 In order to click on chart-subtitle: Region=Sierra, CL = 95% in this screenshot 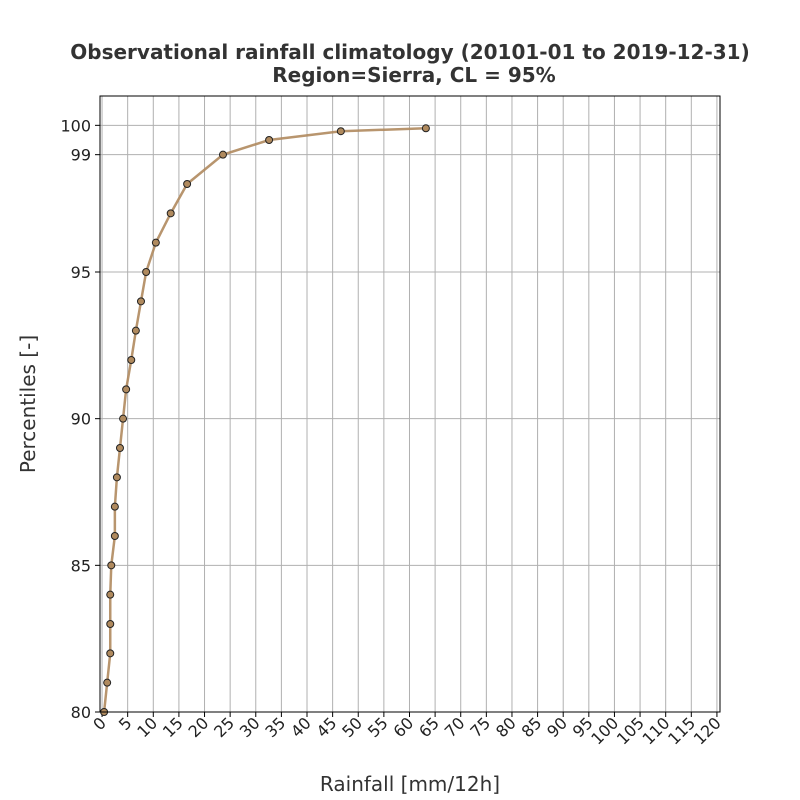, I will do `click(413, 75)`.